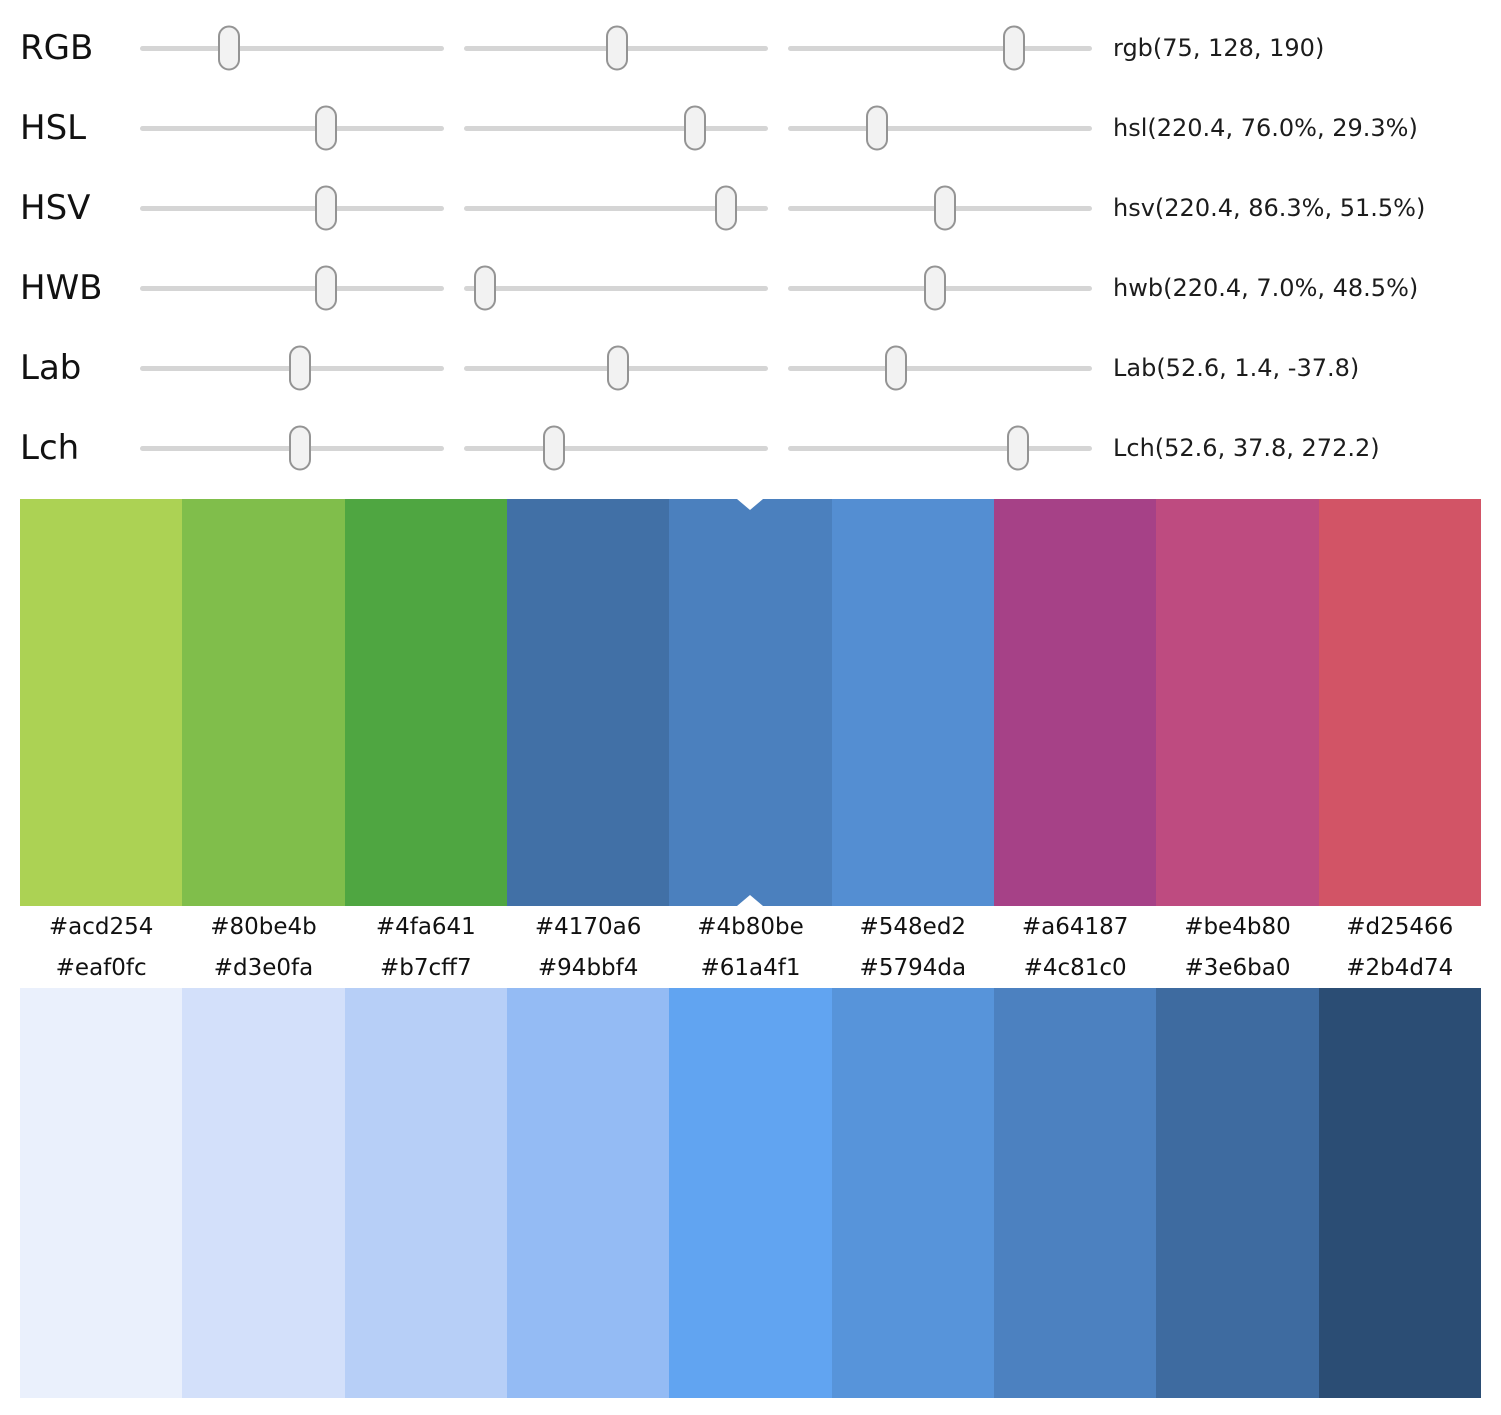  Describe the element at coordinates (326, 128) in the screenshot. I see `hsl-h-slider-thumb` at that location.